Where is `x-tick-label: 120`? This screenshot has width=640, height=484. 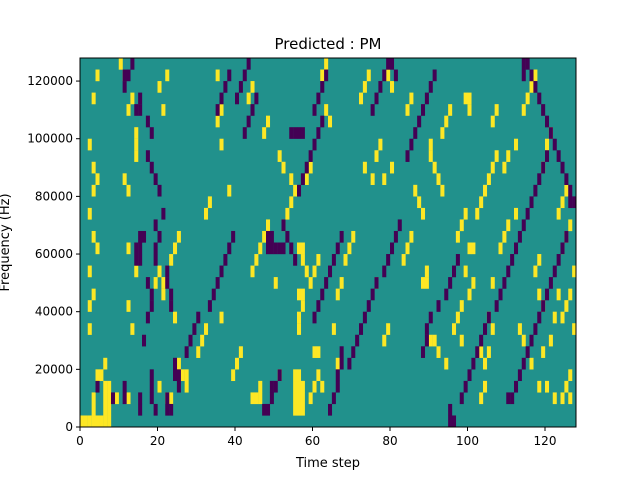
x-tick-label: 120 is located at coordinates (545, 441).